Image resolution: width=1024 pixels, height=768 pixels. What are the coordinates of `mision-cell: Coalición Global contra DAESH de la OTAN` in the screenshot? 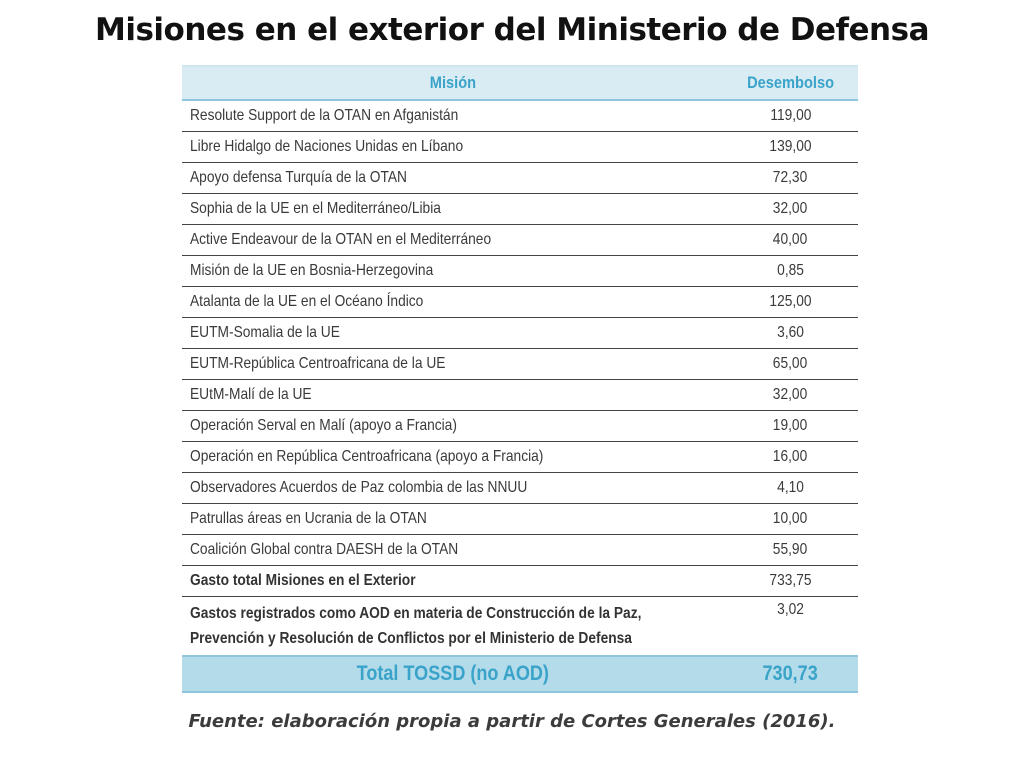 It's located at (452, 550).